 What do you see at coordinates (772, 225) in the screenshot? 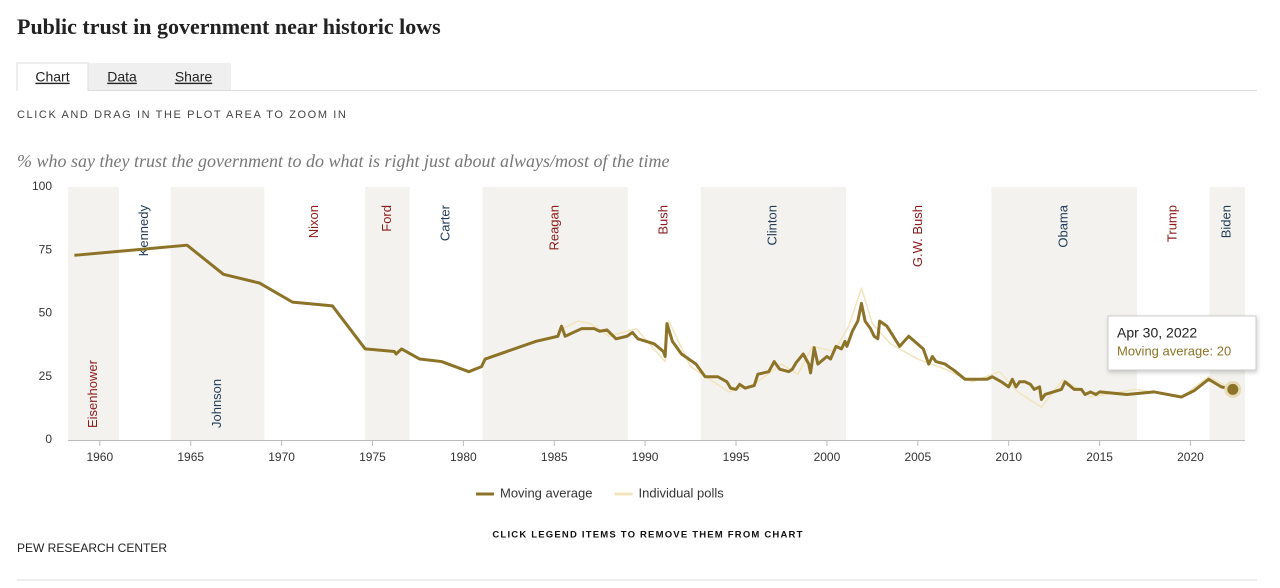
I see `president-label: Clinton` at bounding box center [772, 225].